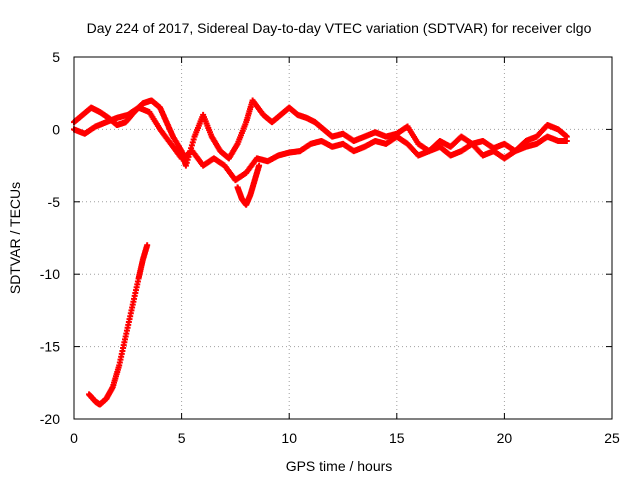 The width and height of the screenshot is (640, 480). Describe the element at coordinates (339, 466) in the screenshot. I see `x-axis-label: GPS time / hours` at that location.